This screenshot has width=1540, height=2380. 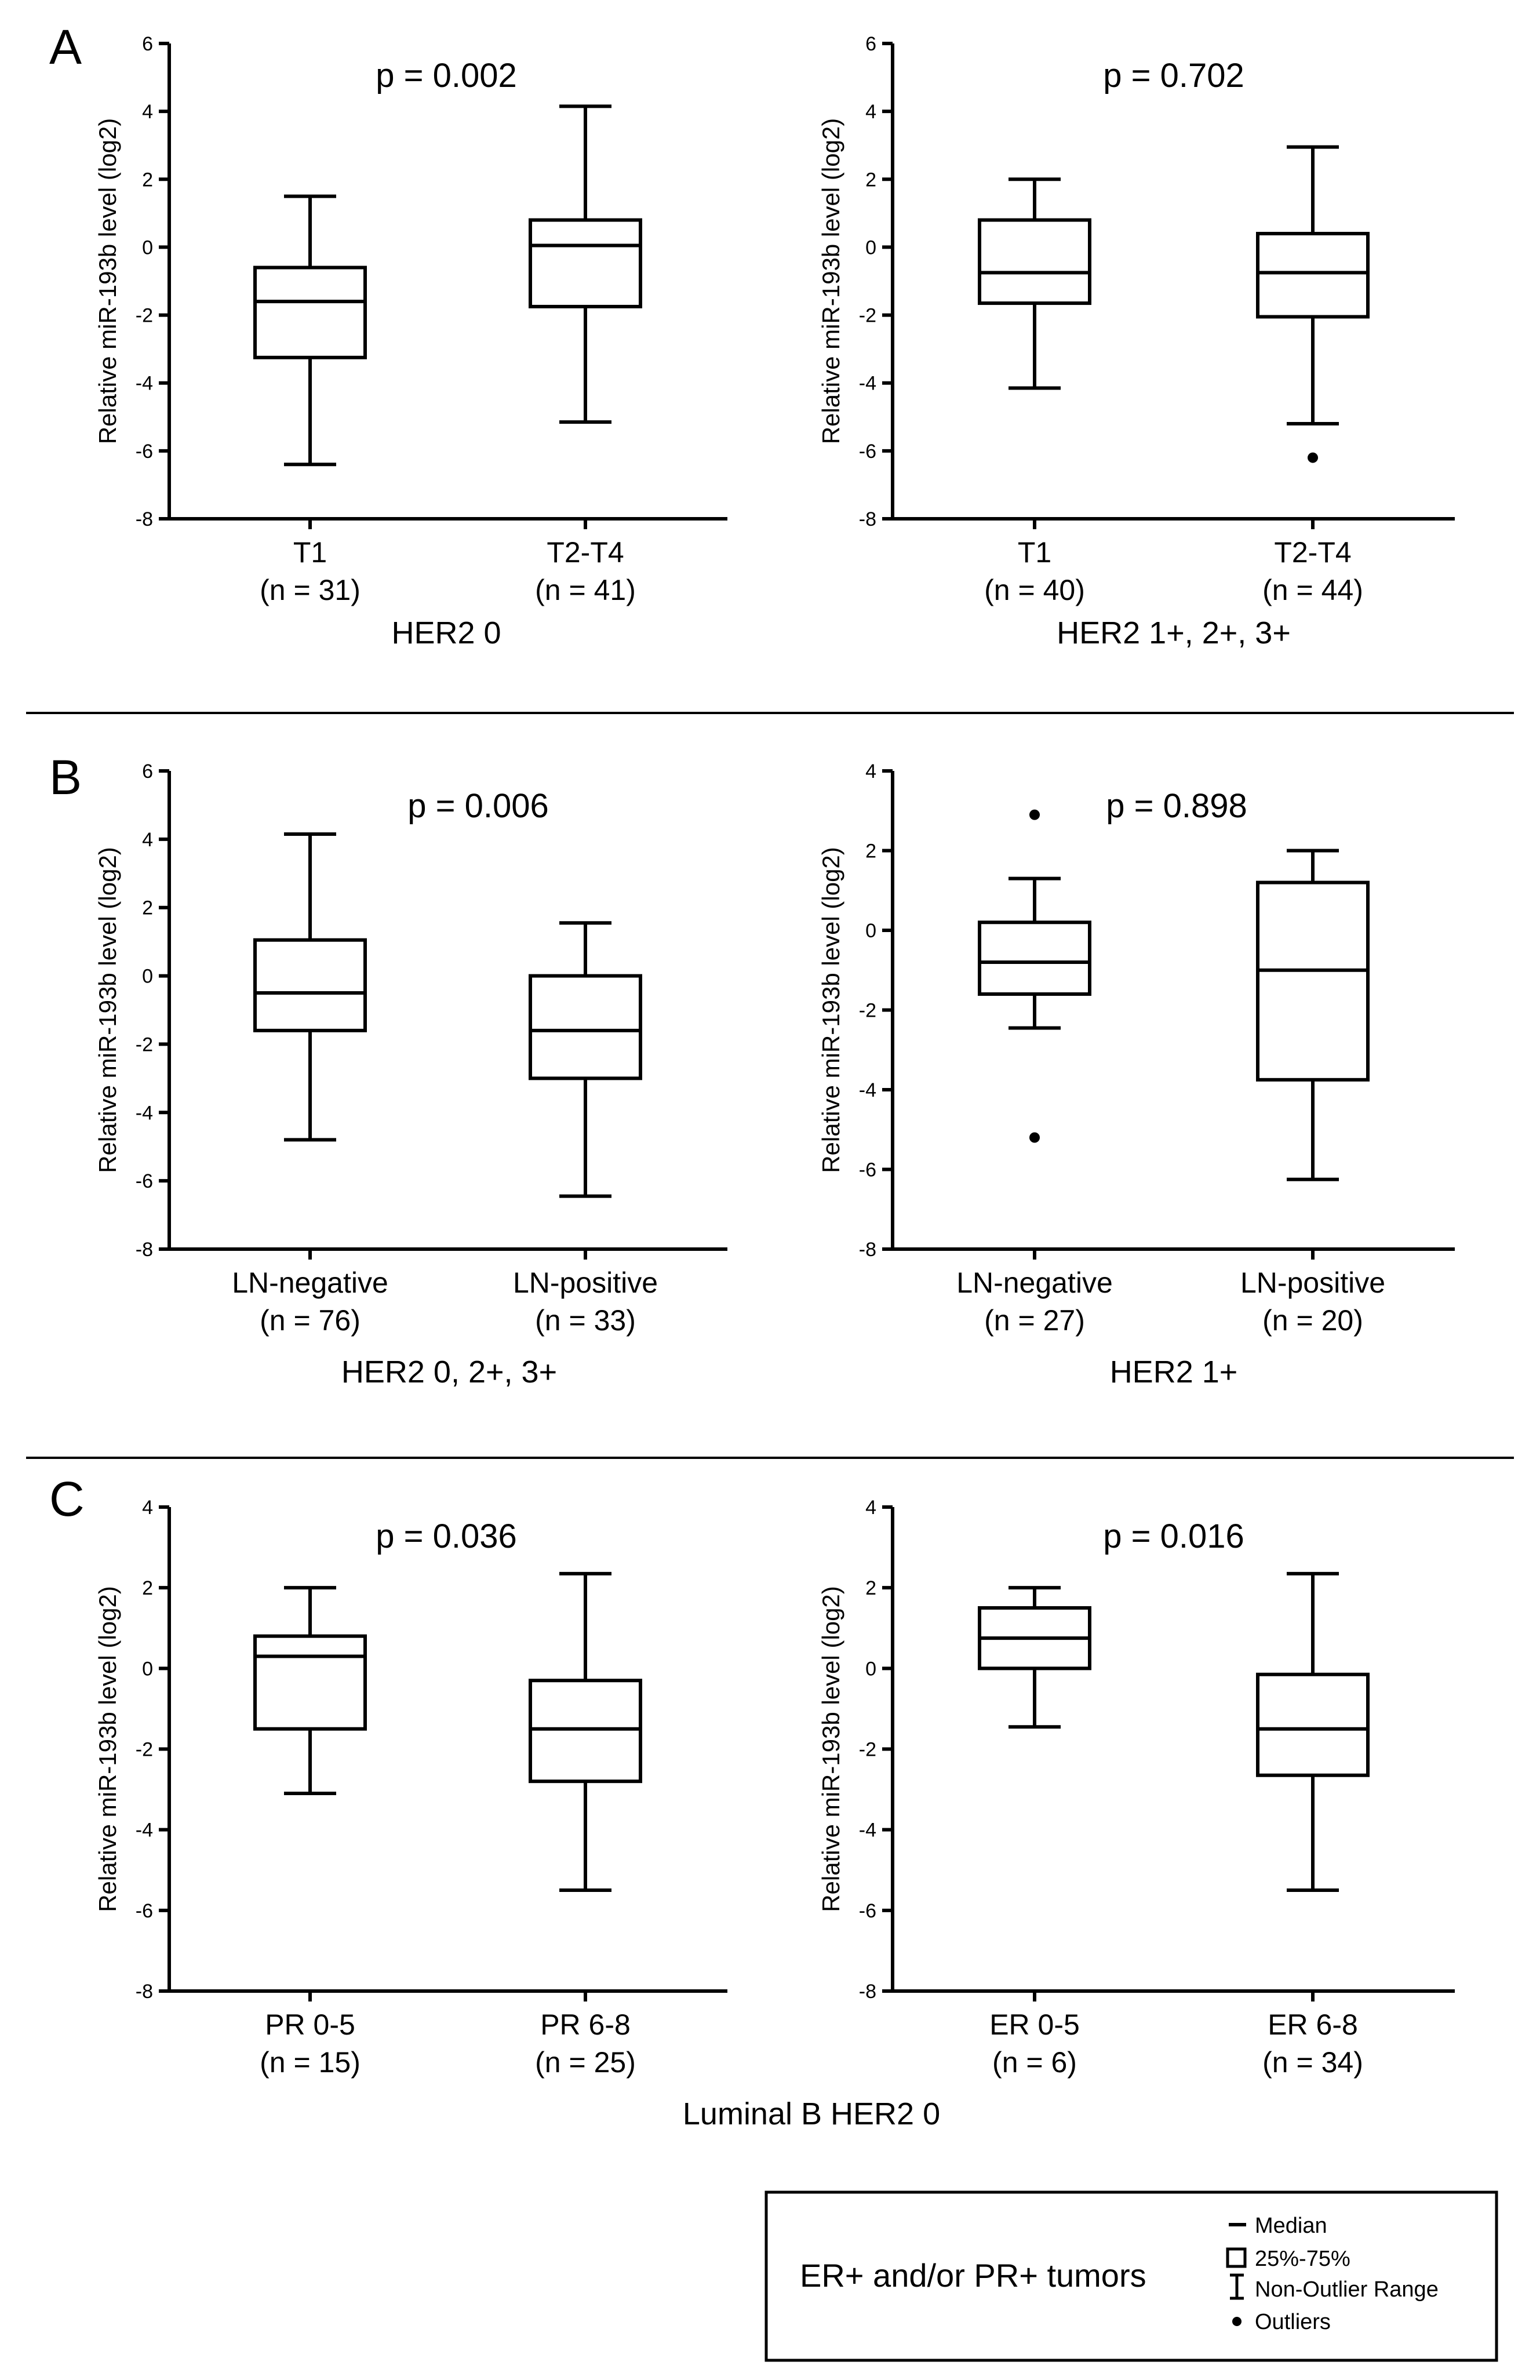 I want to click on panel-letter-b: B, so click(x=65, y=778).